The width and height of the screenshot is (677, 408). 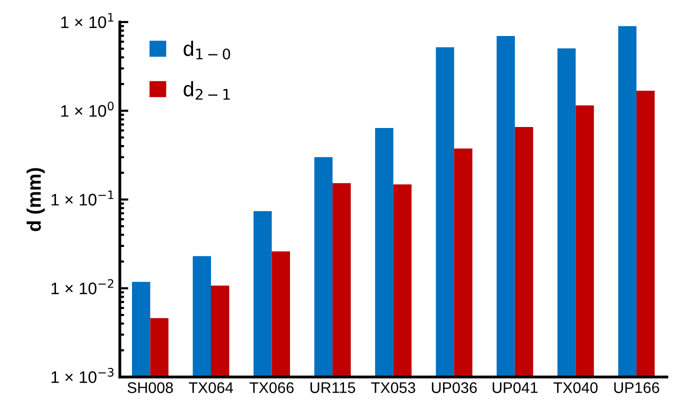 I want to click on legend-label: d$_{1−0}$, so click(x=207, y=50).